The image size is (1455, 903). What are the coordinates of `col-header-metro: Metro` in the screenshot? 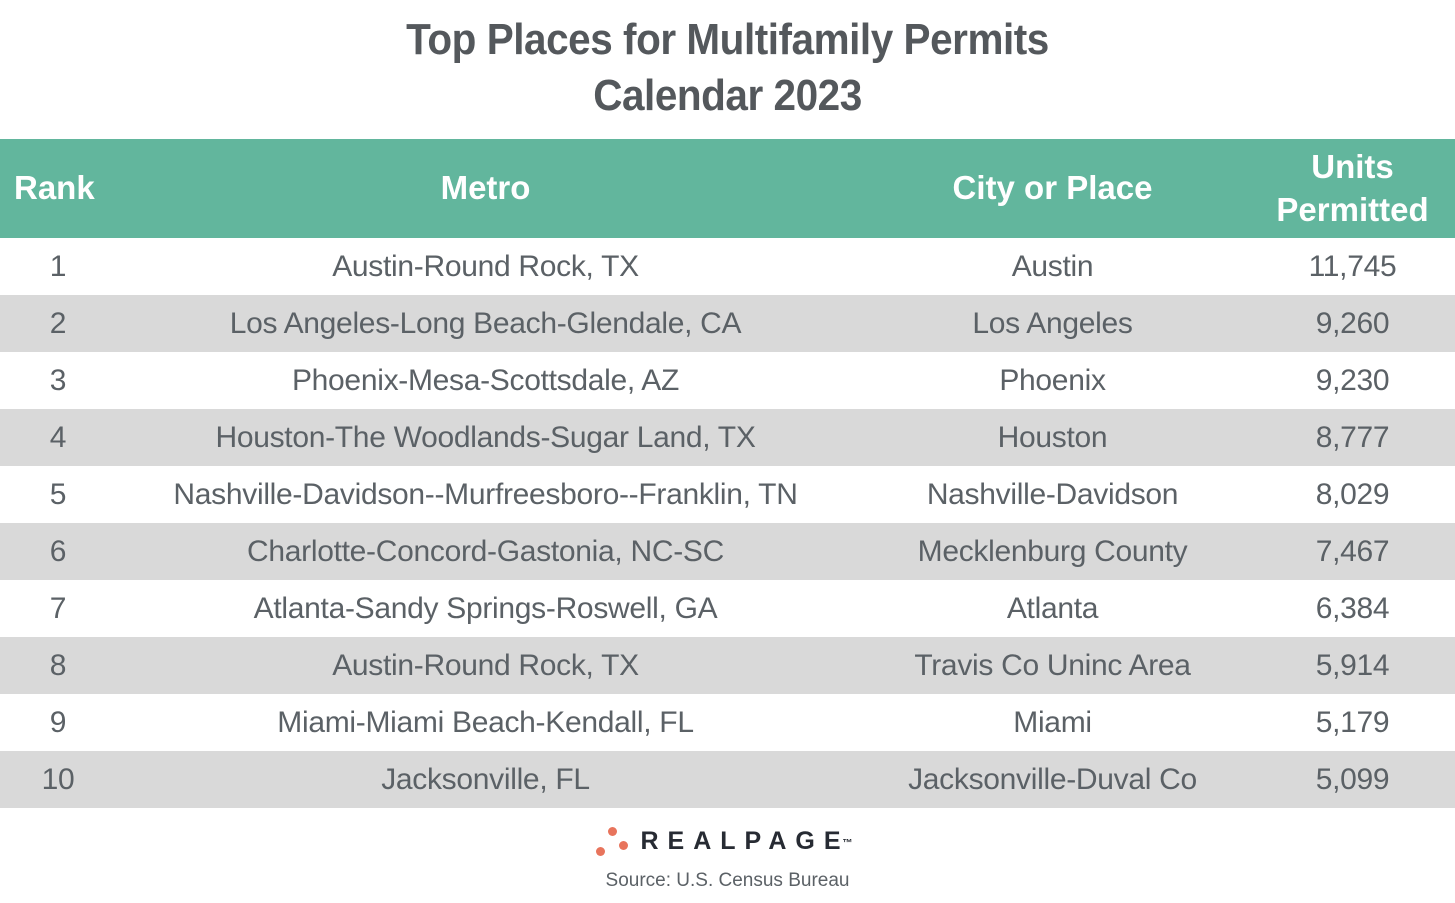 It's located at (485, 188).